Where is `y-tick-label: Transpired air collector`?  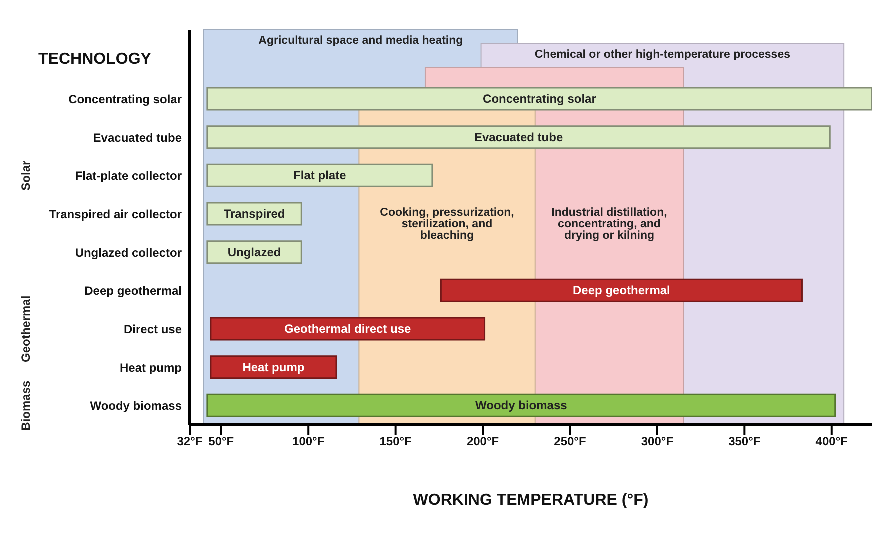
y-tick-label: Transpired air collector is located at coordinates (115, 214).